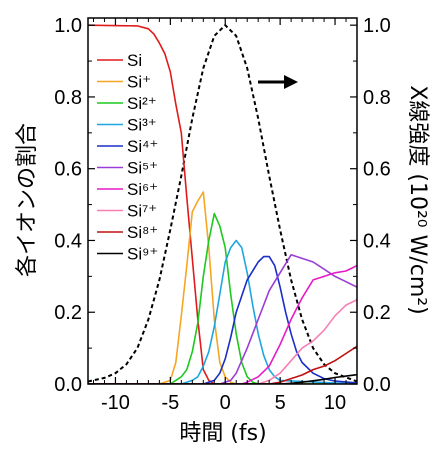  What do you see at coordinates (142, 254) in the screenshot?
I see `legend-label-9: Si⁹⁺` at bounding box center [142, 254].